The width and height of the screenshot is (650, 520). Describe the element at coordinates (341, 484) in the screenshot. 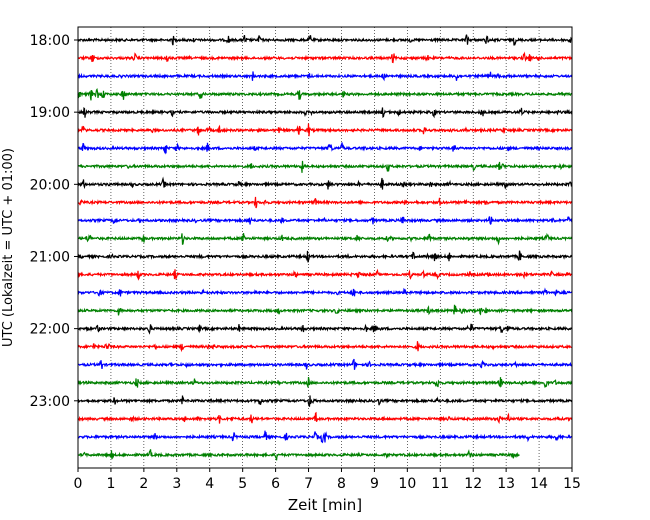

I see `x-tick-label: 8` at that location.